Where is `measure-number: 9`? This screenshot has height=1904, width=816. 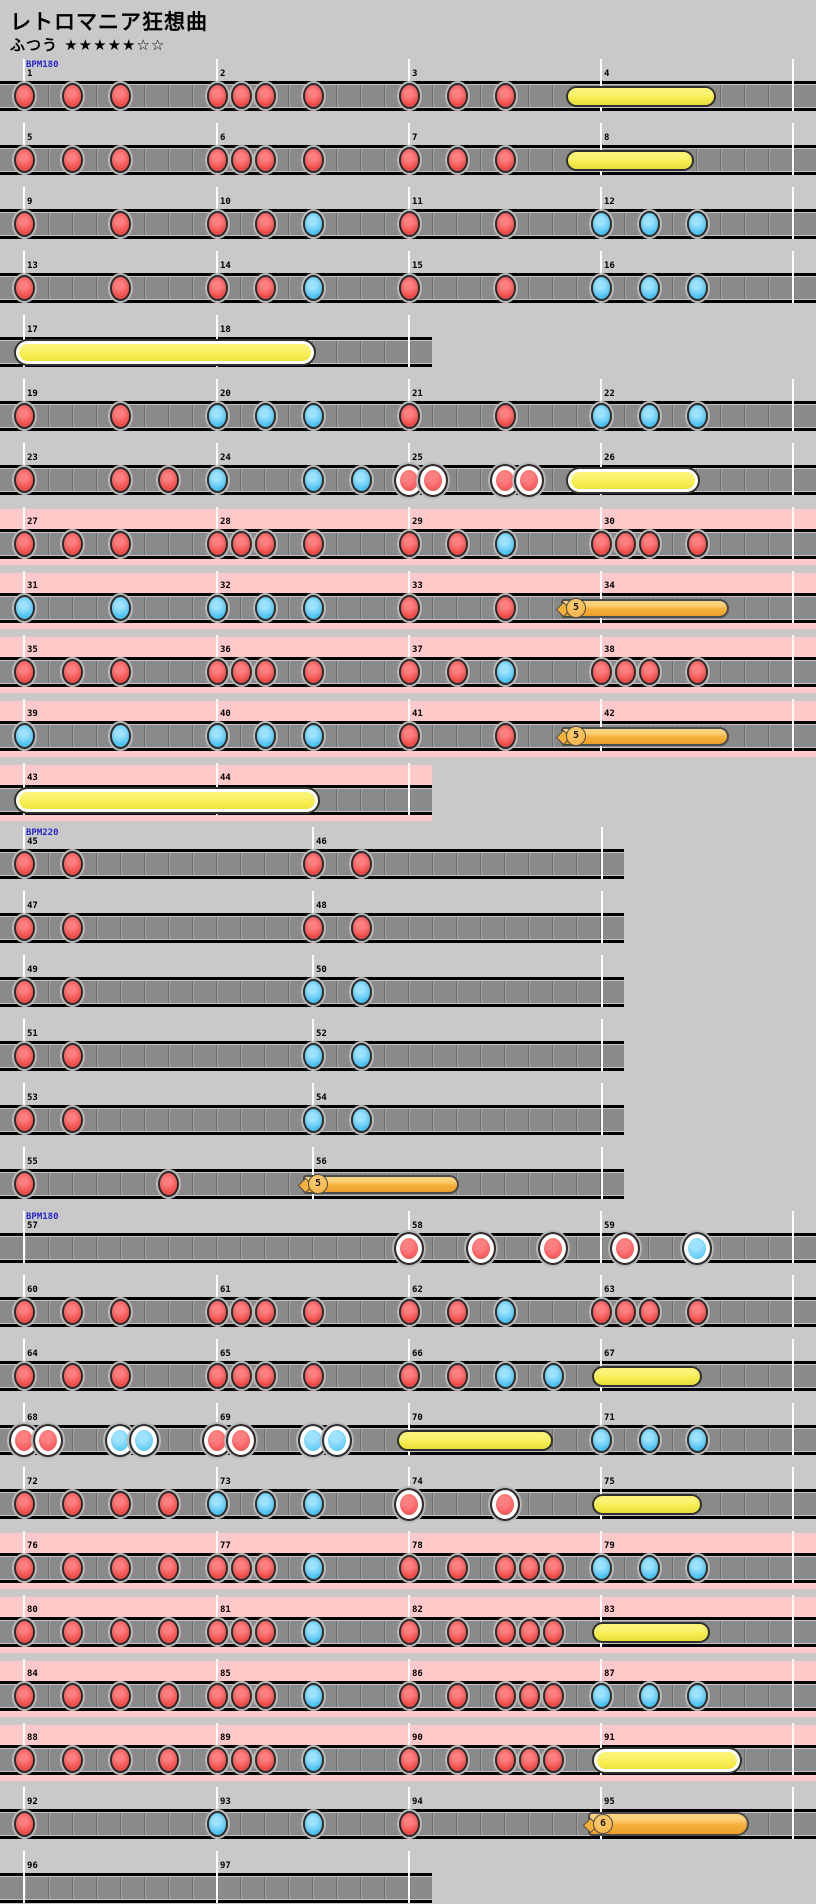
measure-number: 9 is located at coordinates (30, 202).